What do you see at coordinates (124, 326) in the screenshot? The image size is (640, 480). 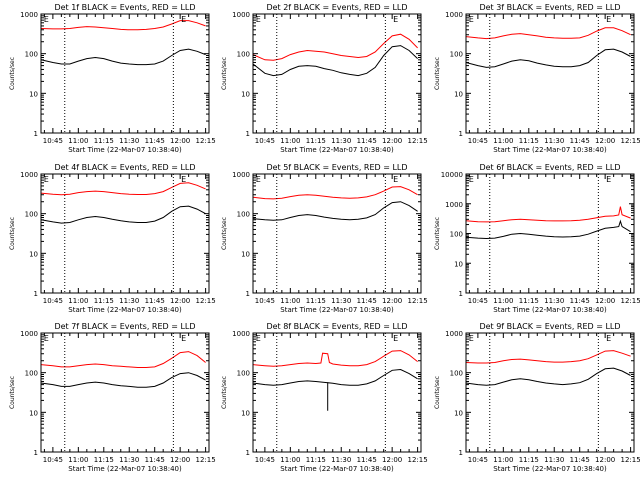 I see `panel-title: Det 7f BLACK = Events, RED = LLD` at bounding box center [124, 326].